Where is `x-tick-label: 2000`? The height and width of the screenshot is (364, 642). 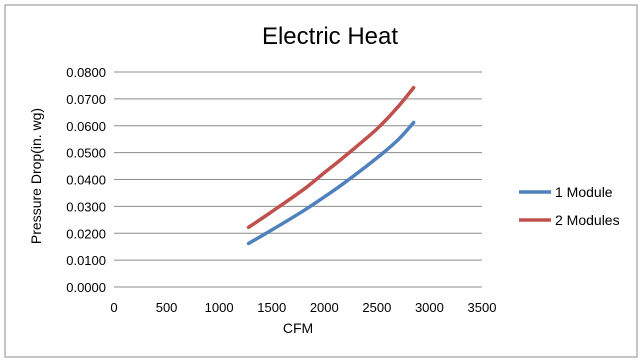
x-tick-label: 2000 is located at coordinates (324, 307).